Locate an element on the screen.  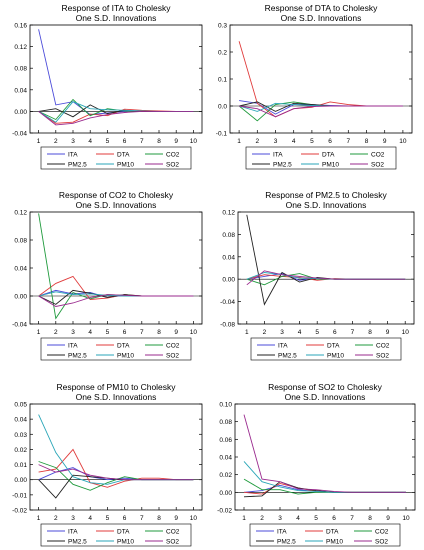
y-tick-label: 0.3 is located at coordinates (222, 26).